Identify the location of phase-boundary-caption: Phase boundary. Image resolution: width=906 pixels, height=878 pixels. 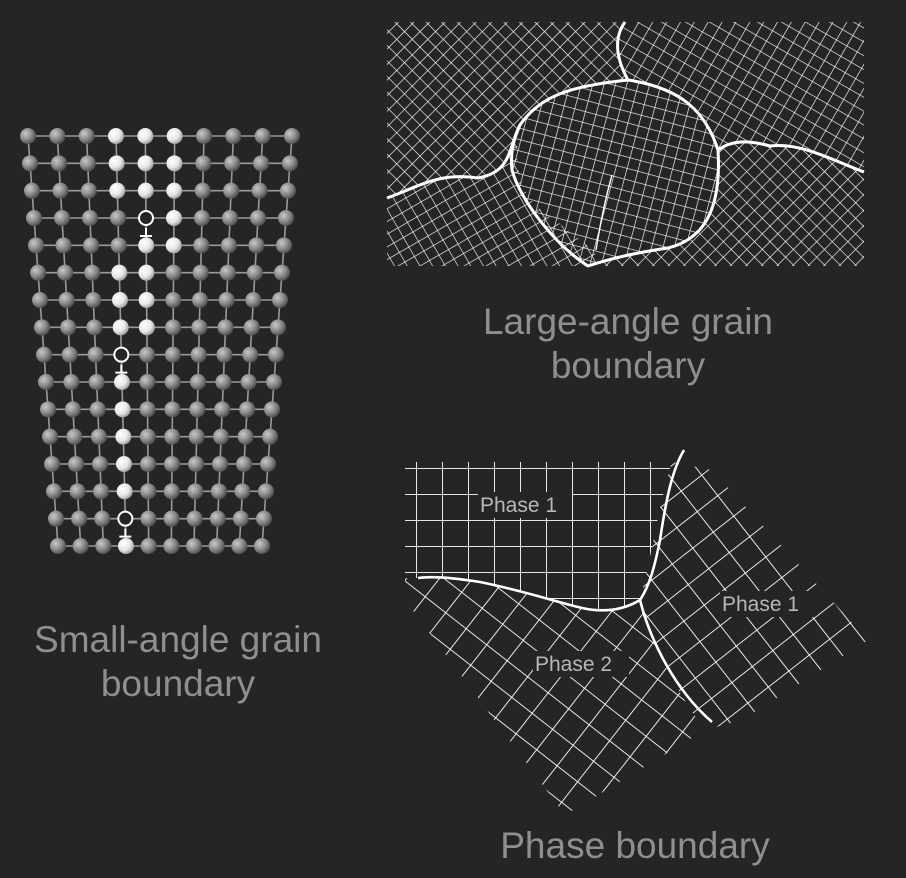
(635, 846).